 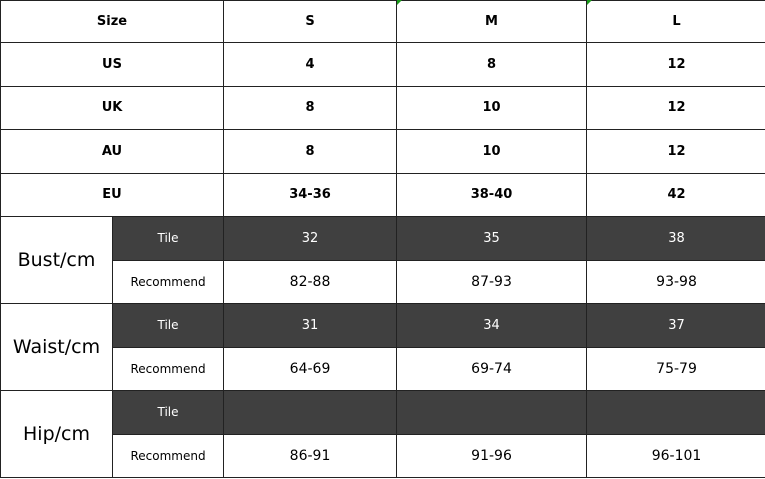 What do you see at coordinates (675, 325) in the screenshot?
I see `tile-value: 37` at bounding box center [675, 325].